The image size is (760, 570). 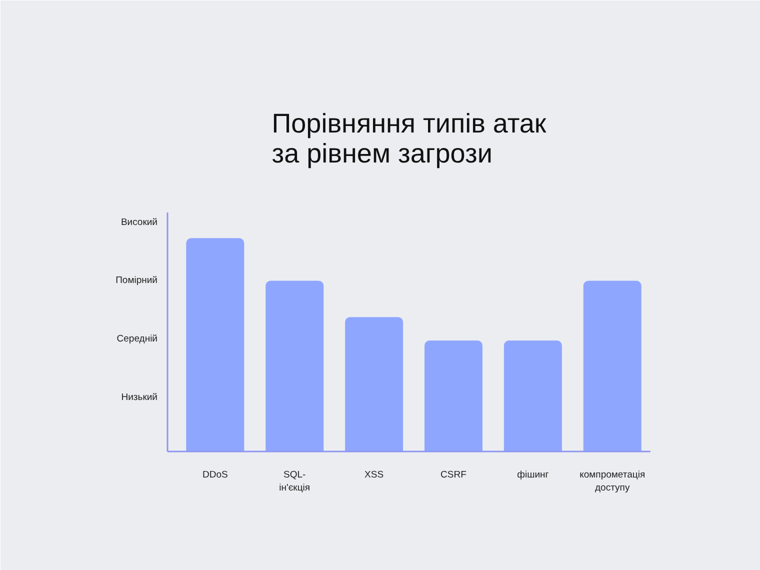 What do you see at coordinates (613, 482) in the screenshot?
I see `x-tick-label: компрометація доступу` at bounding box center [613, 482].